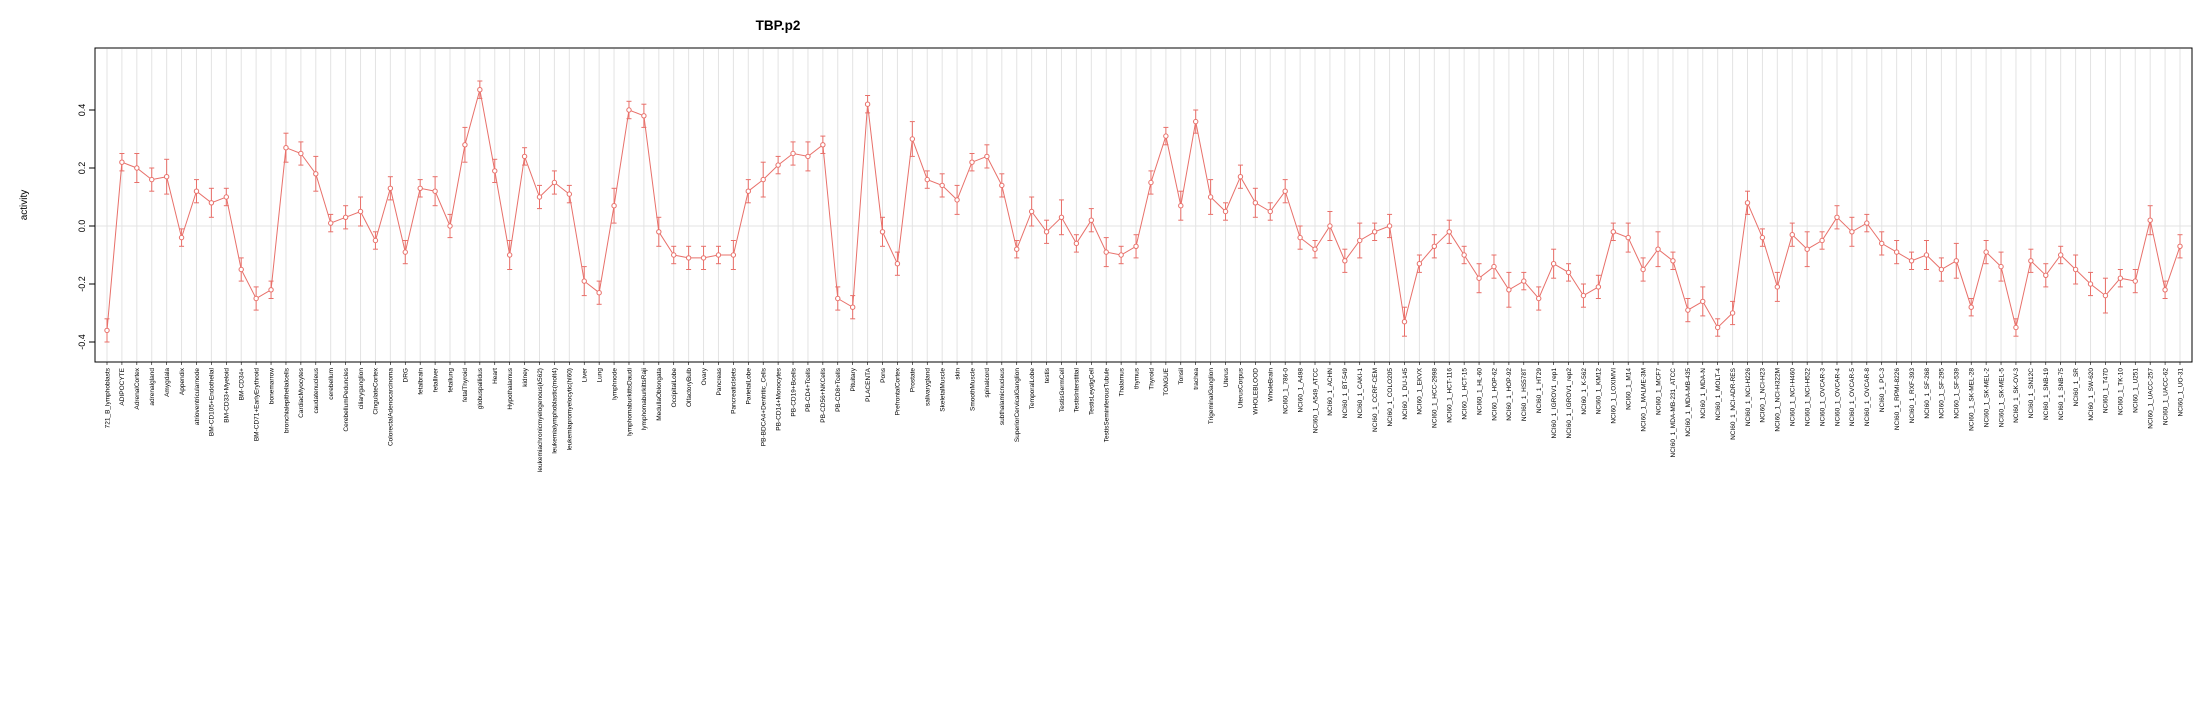 The image size is (2205, 720). I want to click on x-tick-label: lymphnode, so click(614, 384).